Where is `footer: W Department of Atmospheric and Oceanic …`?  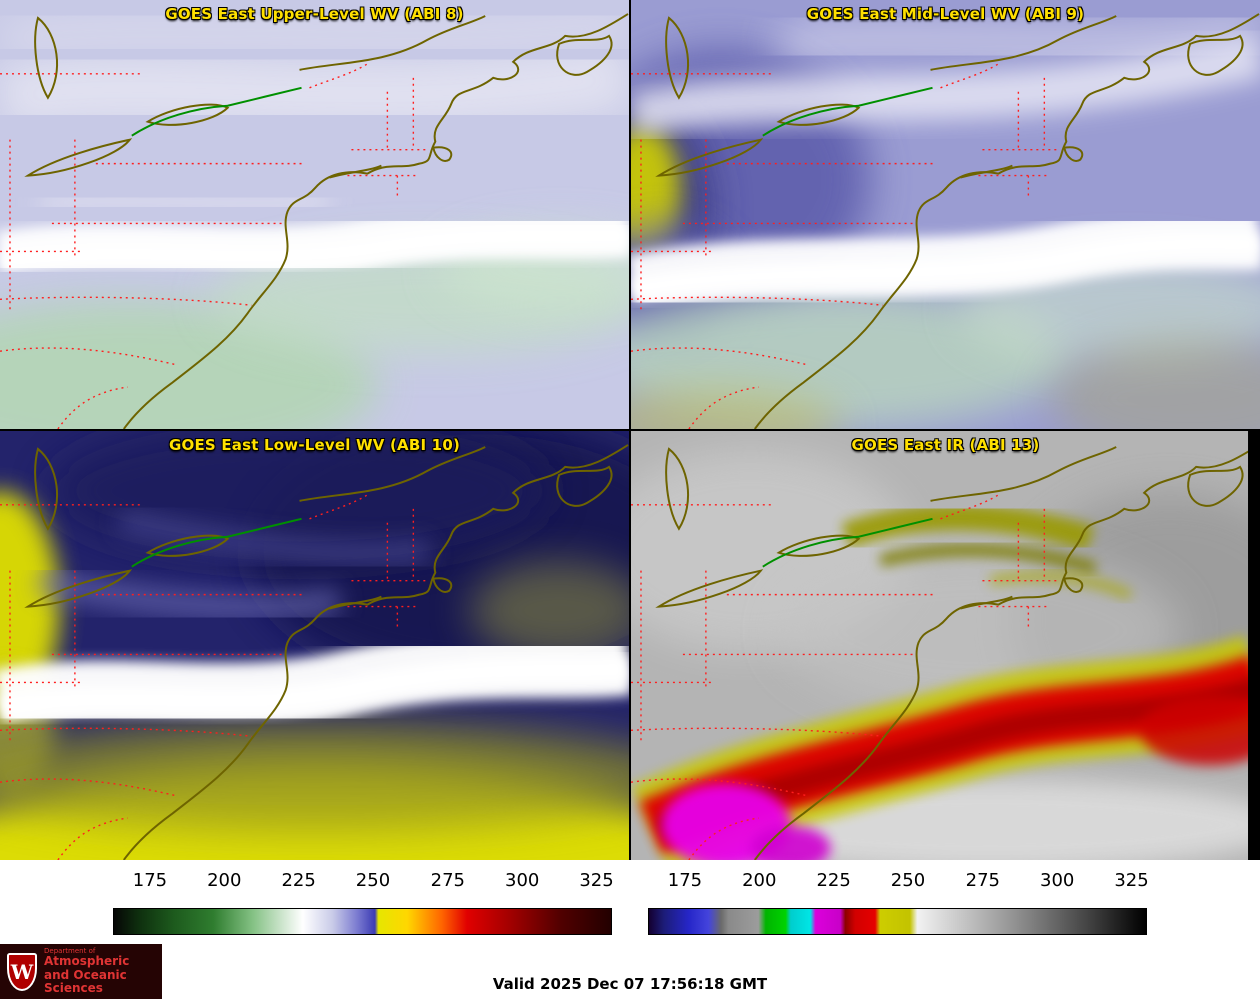 footer: W Department of Atmospheric and Oceanic … is located at coordinates (630, 971).